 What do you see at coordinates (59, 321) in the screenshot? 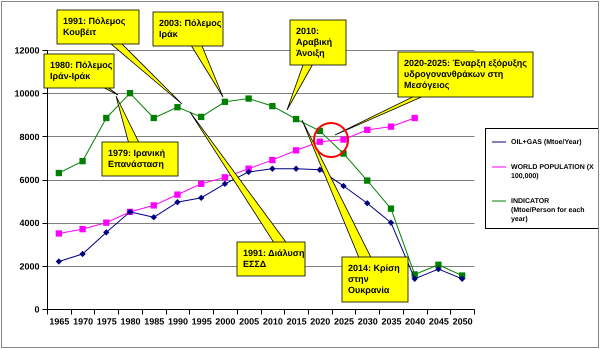
I see `x-tick-label: 1965` at bounding box center [59, 321].